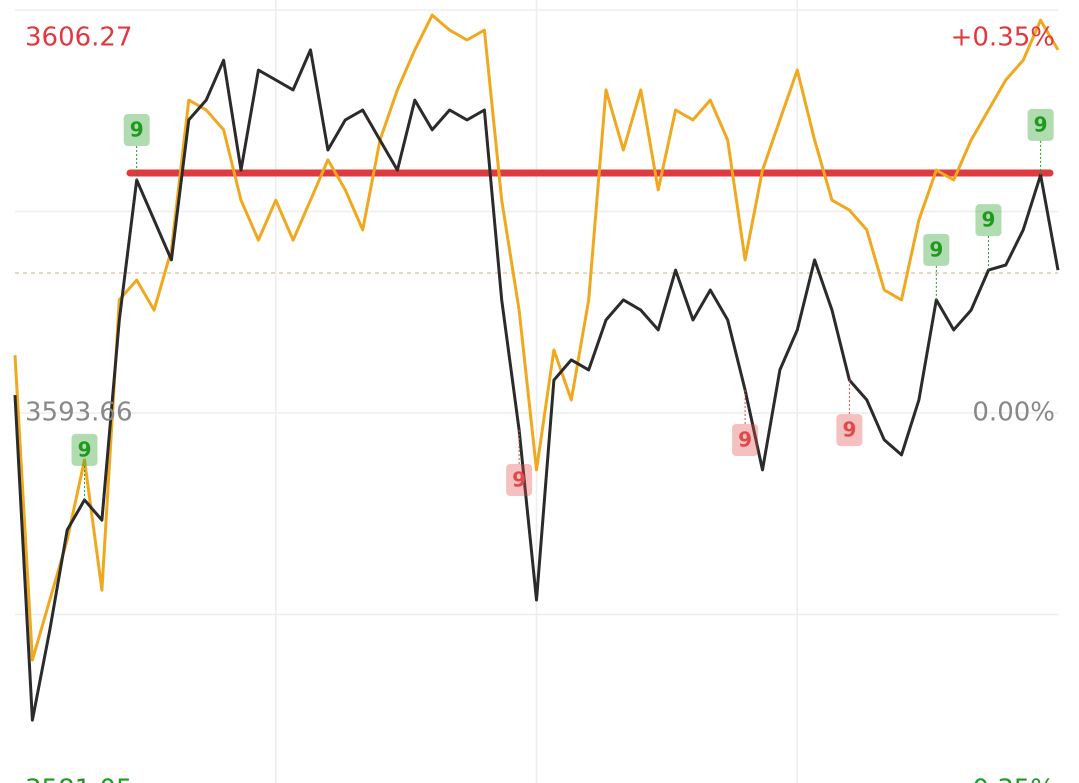  What do you see at coordinates (1013, 413) in the screenshot?
I see `y2-tick-label: 0.00%` at bounding box center [1013, 413].